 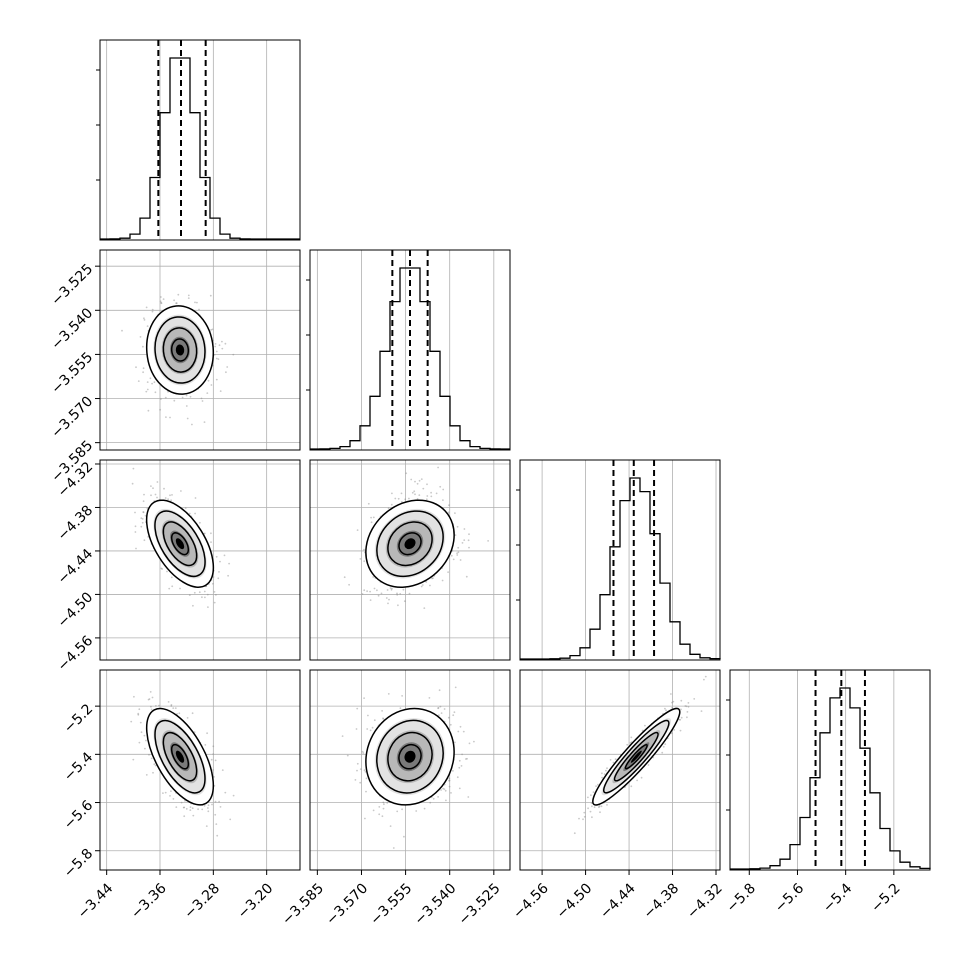 I want to click on xtick-label-0-3: −3.20, so click(x=256, y=901).